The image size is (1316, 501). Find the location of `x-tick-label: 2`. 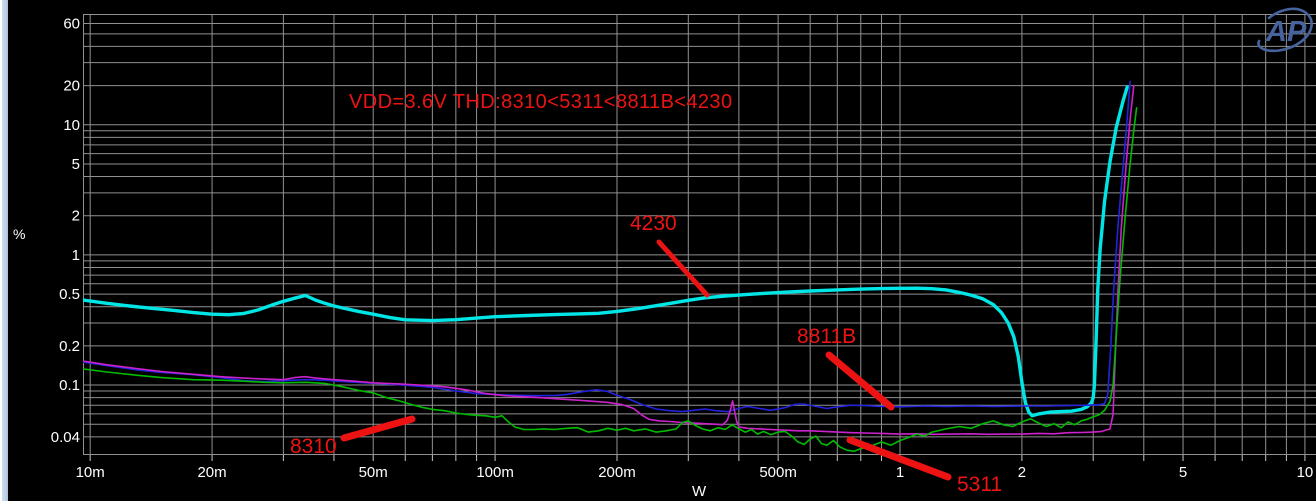

x-tick-label: 2 is located at coordinates (1022, 472).